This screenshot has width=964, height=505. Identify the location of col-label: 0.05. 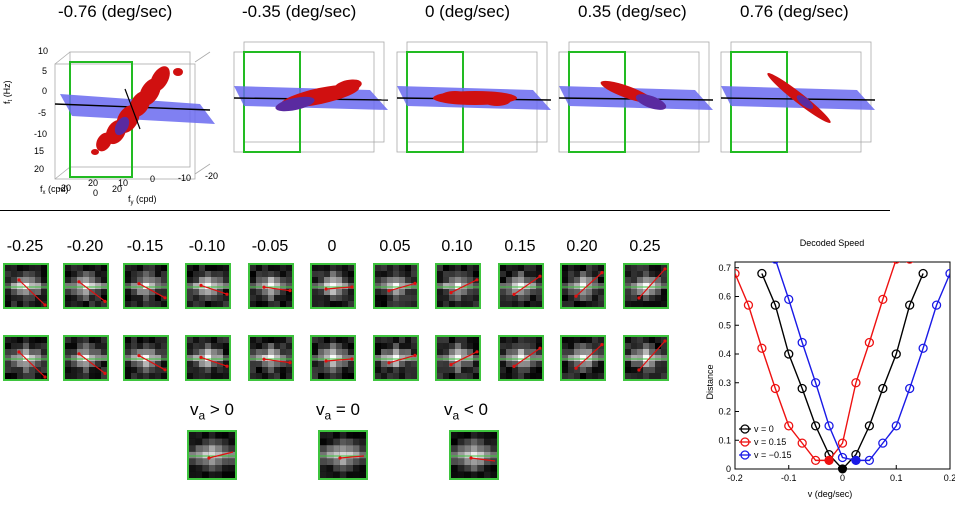
(395, 246).